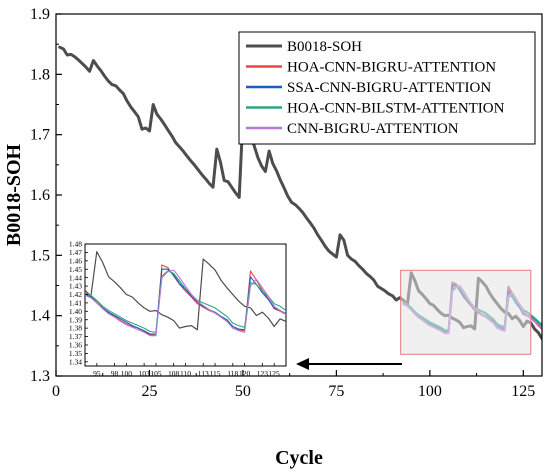  I want to click on inset-y-tick-label: 1.37, so click(75, 336).